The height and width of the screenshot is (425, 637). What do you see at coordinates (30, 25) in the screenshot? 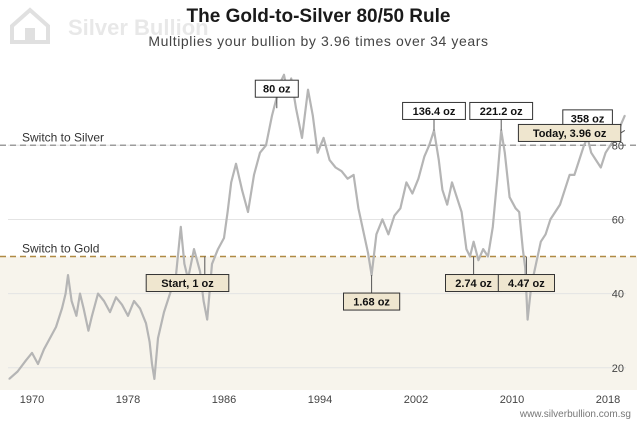
I see `house-icon` at bounding box center [30, 25].